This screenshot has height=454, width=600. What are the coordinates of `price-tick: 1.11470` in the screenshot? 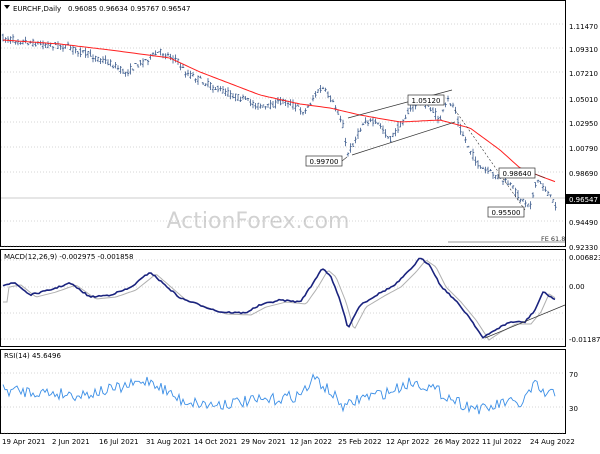 It's located at (583, 27).